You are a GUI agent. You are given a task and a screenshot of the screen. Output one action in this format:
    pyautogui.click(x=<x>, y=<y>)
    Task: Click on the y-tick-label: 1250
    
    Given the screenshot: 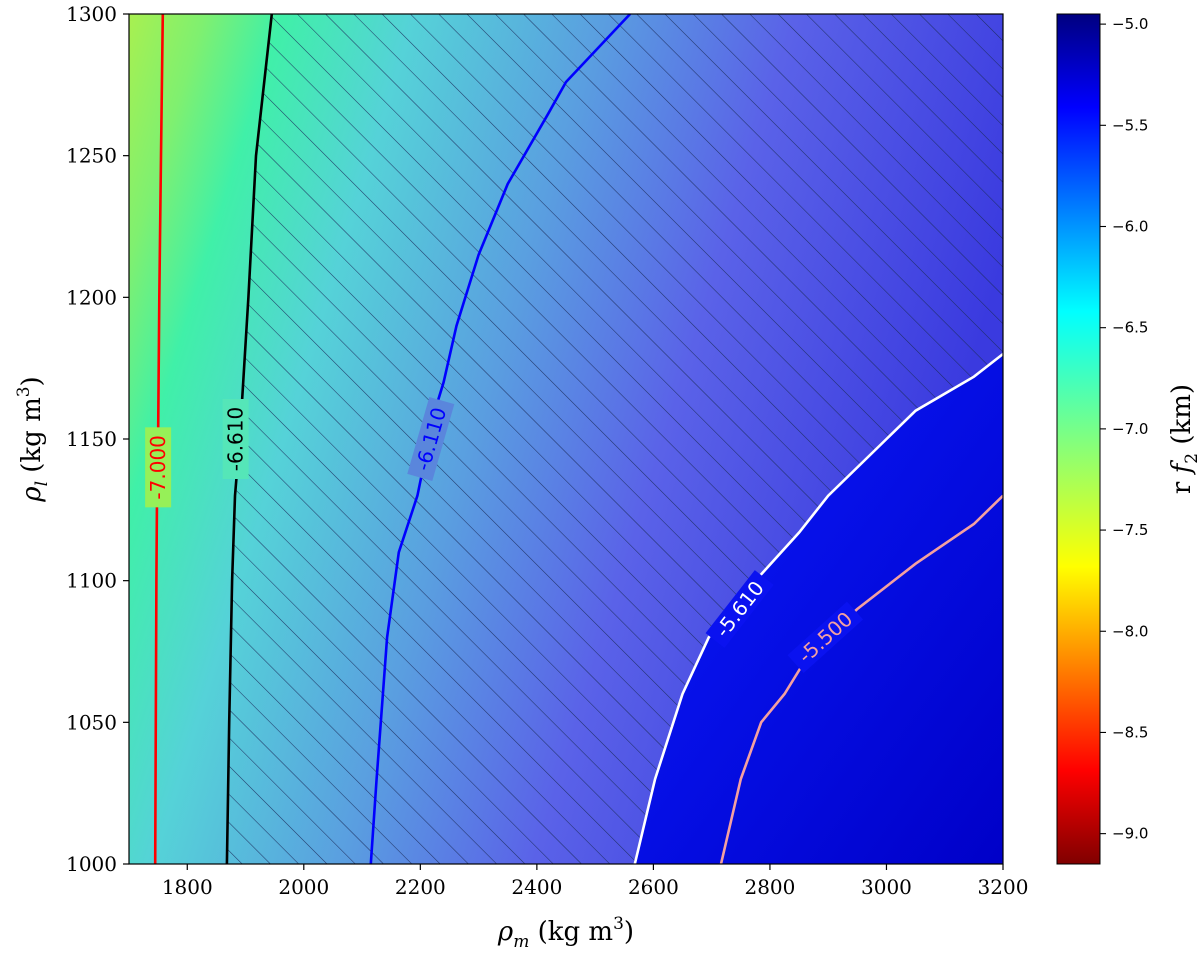 What is the action you would take?
    pyautogui.click(x=91, y=156)
    